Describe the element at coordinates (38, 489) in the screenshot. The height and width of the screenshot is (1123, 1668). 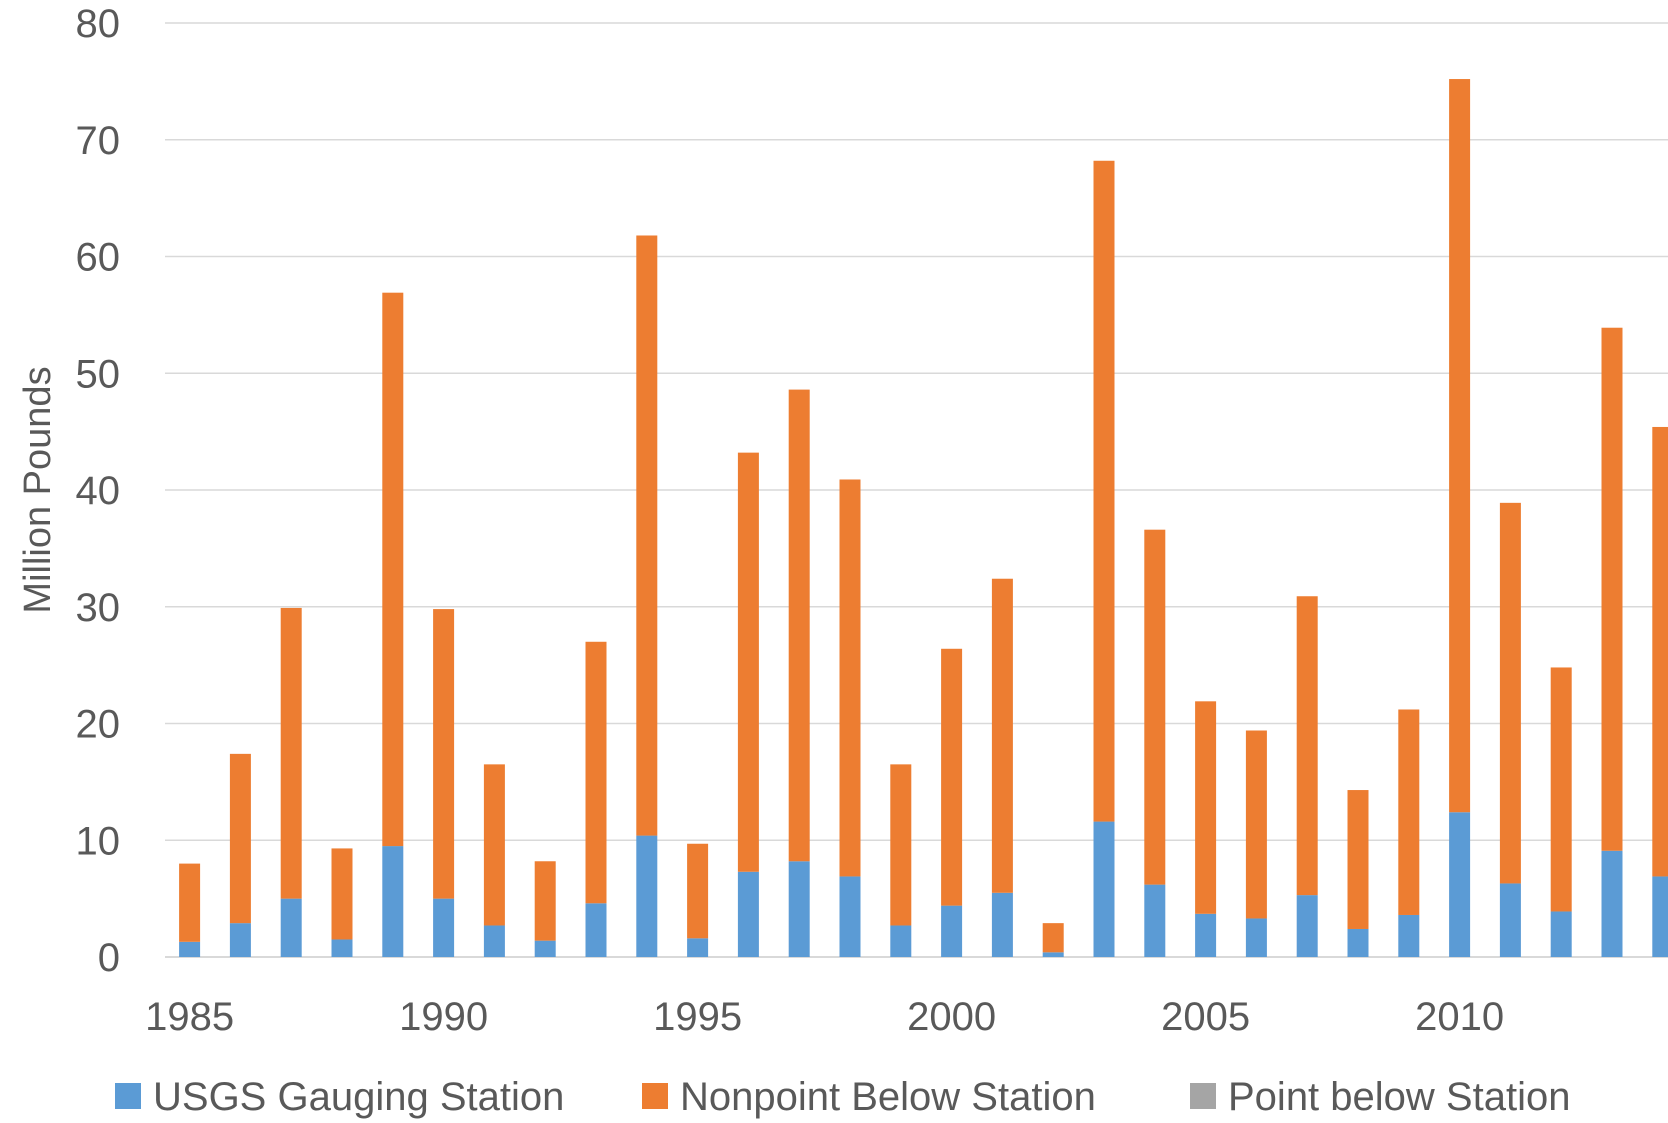
I see `y-axis-title: Million Pounds` at that location.